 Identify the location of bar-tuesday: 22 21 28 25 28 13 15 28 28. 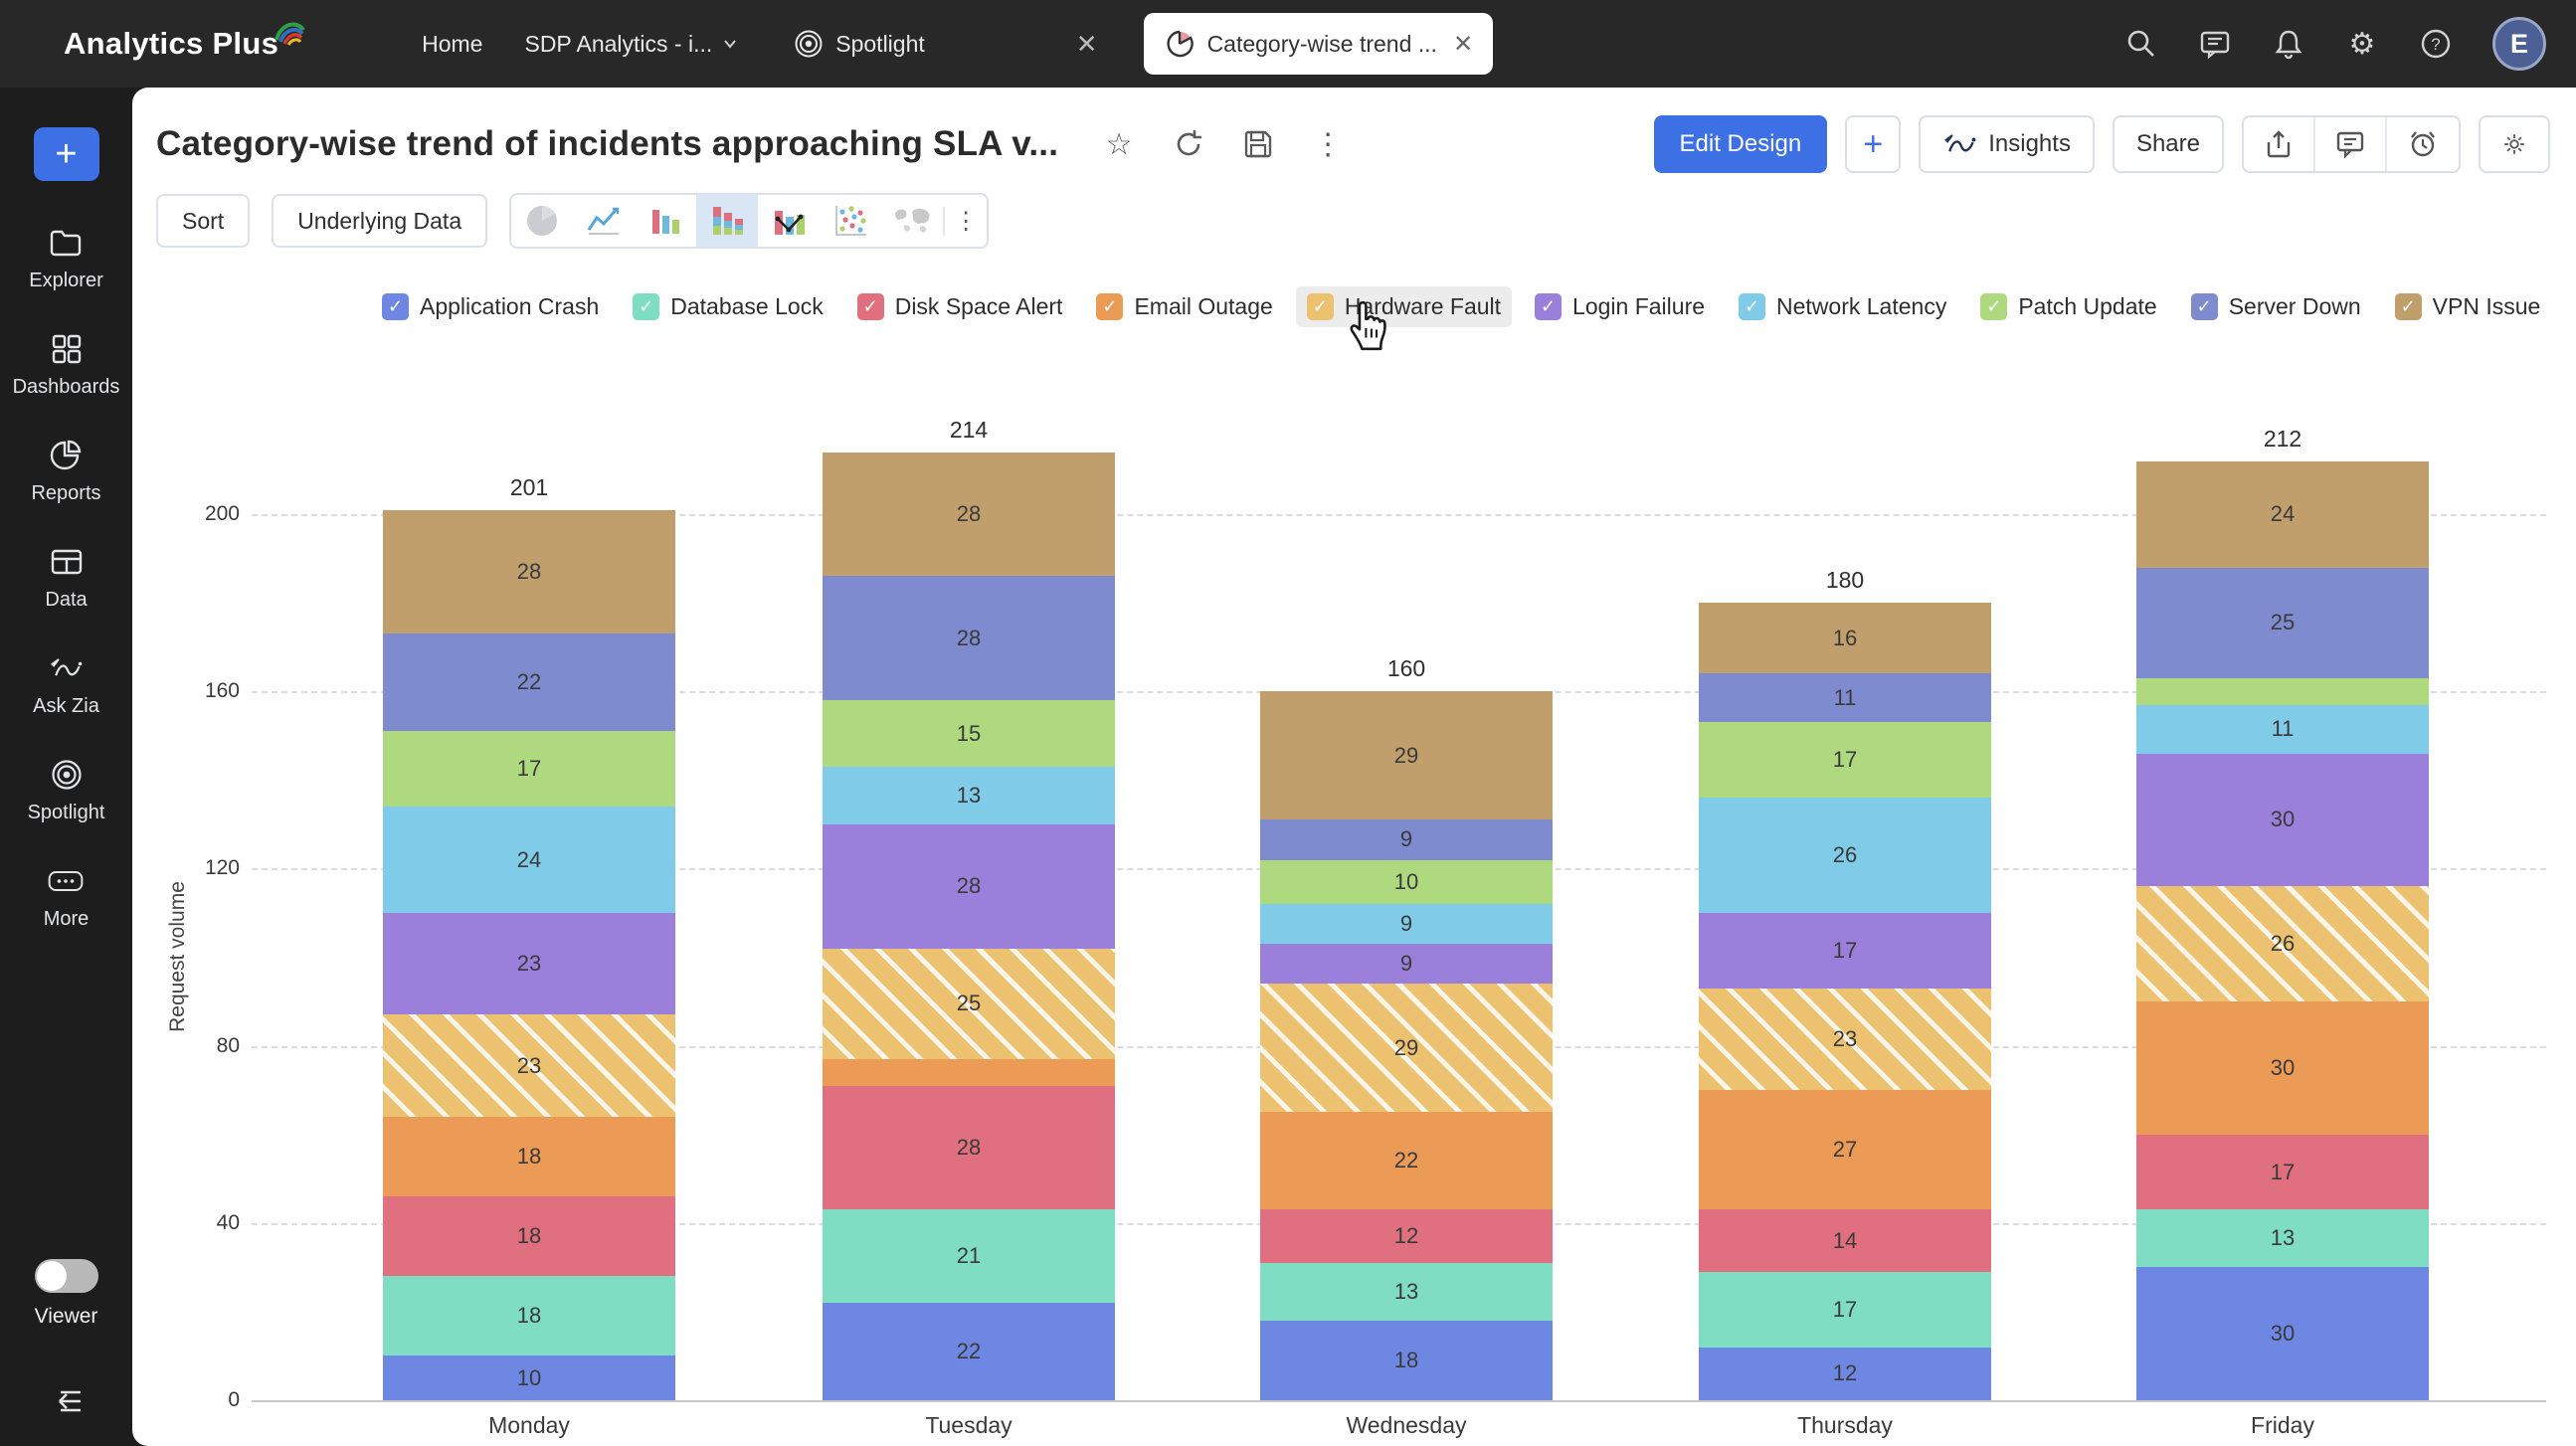
(969, 926).